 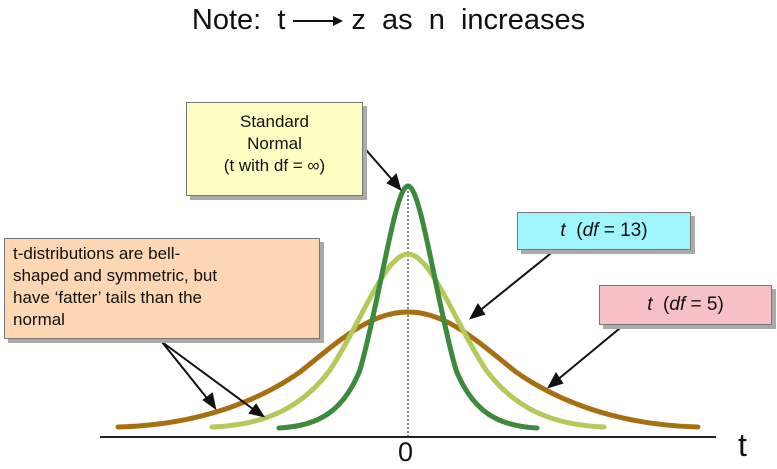 What do you see at coordinates (115, 275) in the screenshot?
I see `tails-note-line2: shaped and symmetric, but` at bounding box center [115, 275].